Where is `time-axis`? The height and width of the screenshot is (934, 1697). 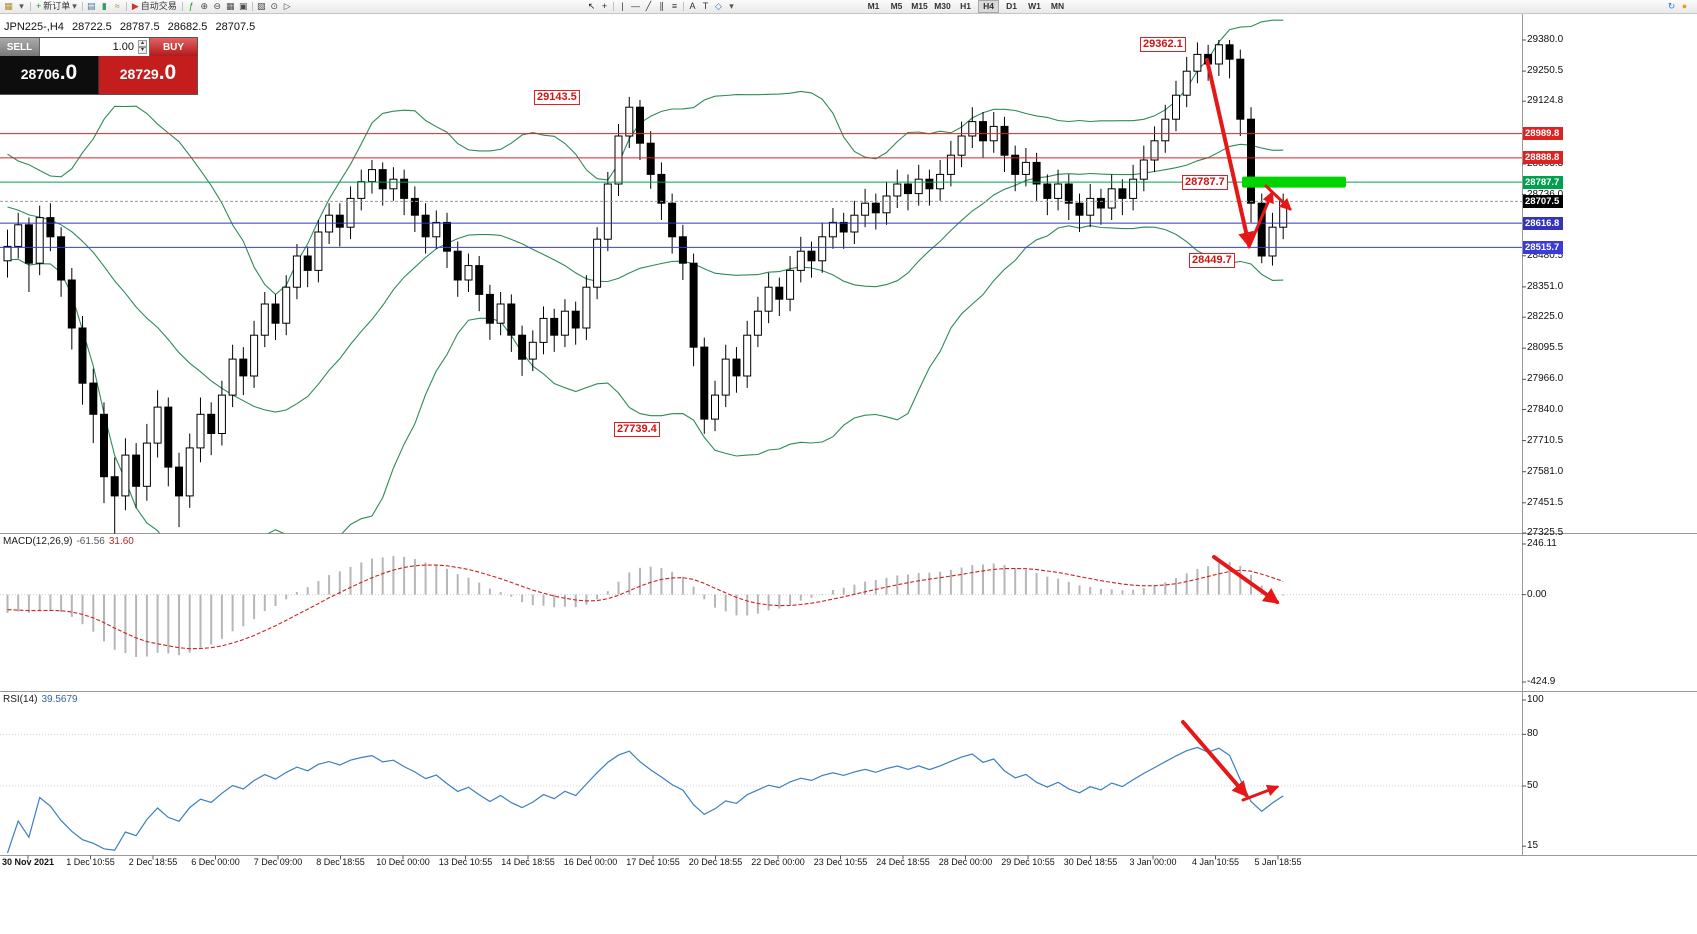 time-axis is located at coordinates (761, 862).